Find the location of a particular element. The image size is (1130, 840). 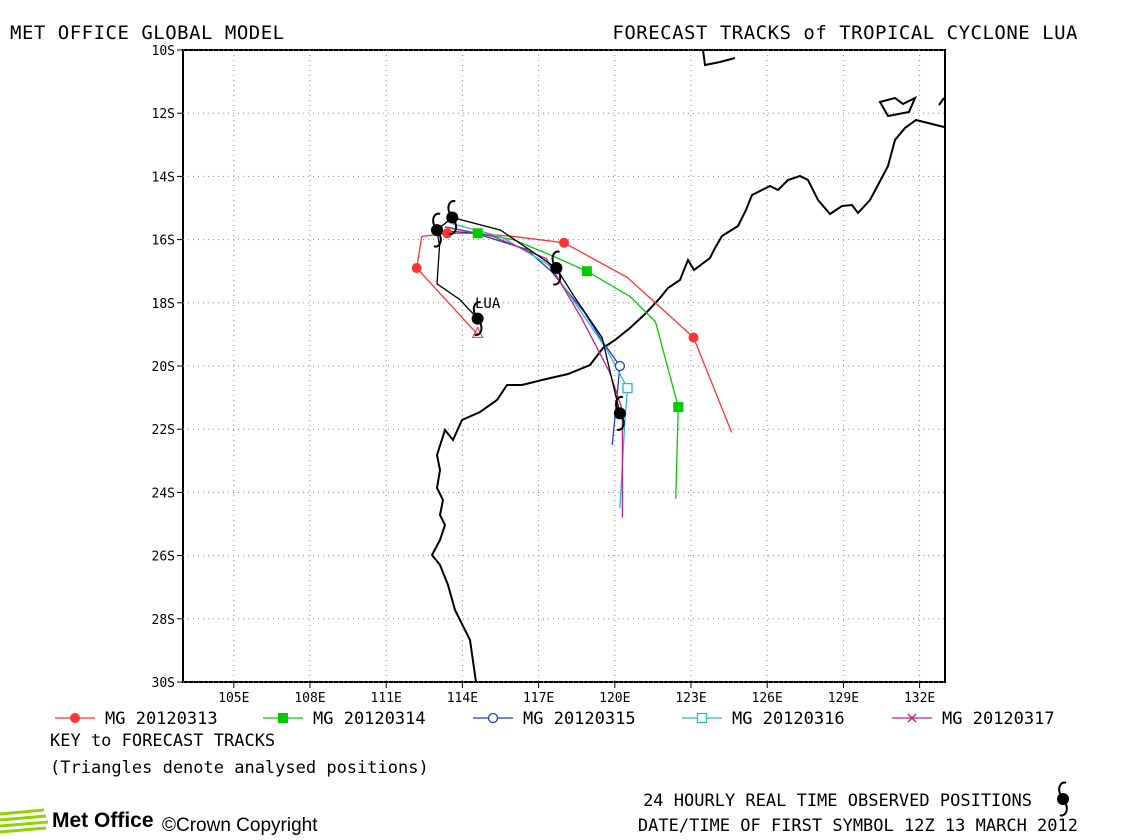

storm-label: LUA is located at coordinates (488, 304).